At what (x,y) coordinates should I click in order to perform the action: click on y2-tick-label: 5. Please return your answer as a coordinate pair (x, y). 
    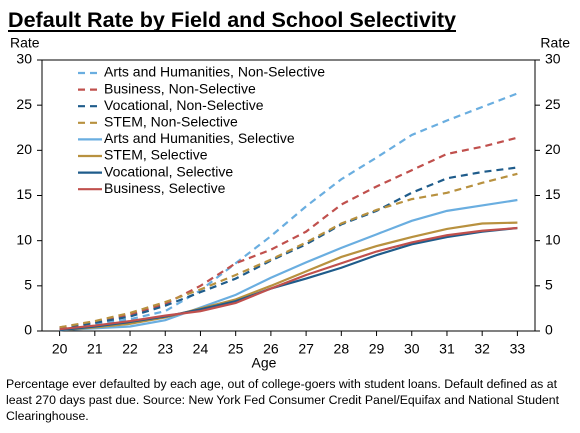
    Looking at the image, I should click on (549, 285).